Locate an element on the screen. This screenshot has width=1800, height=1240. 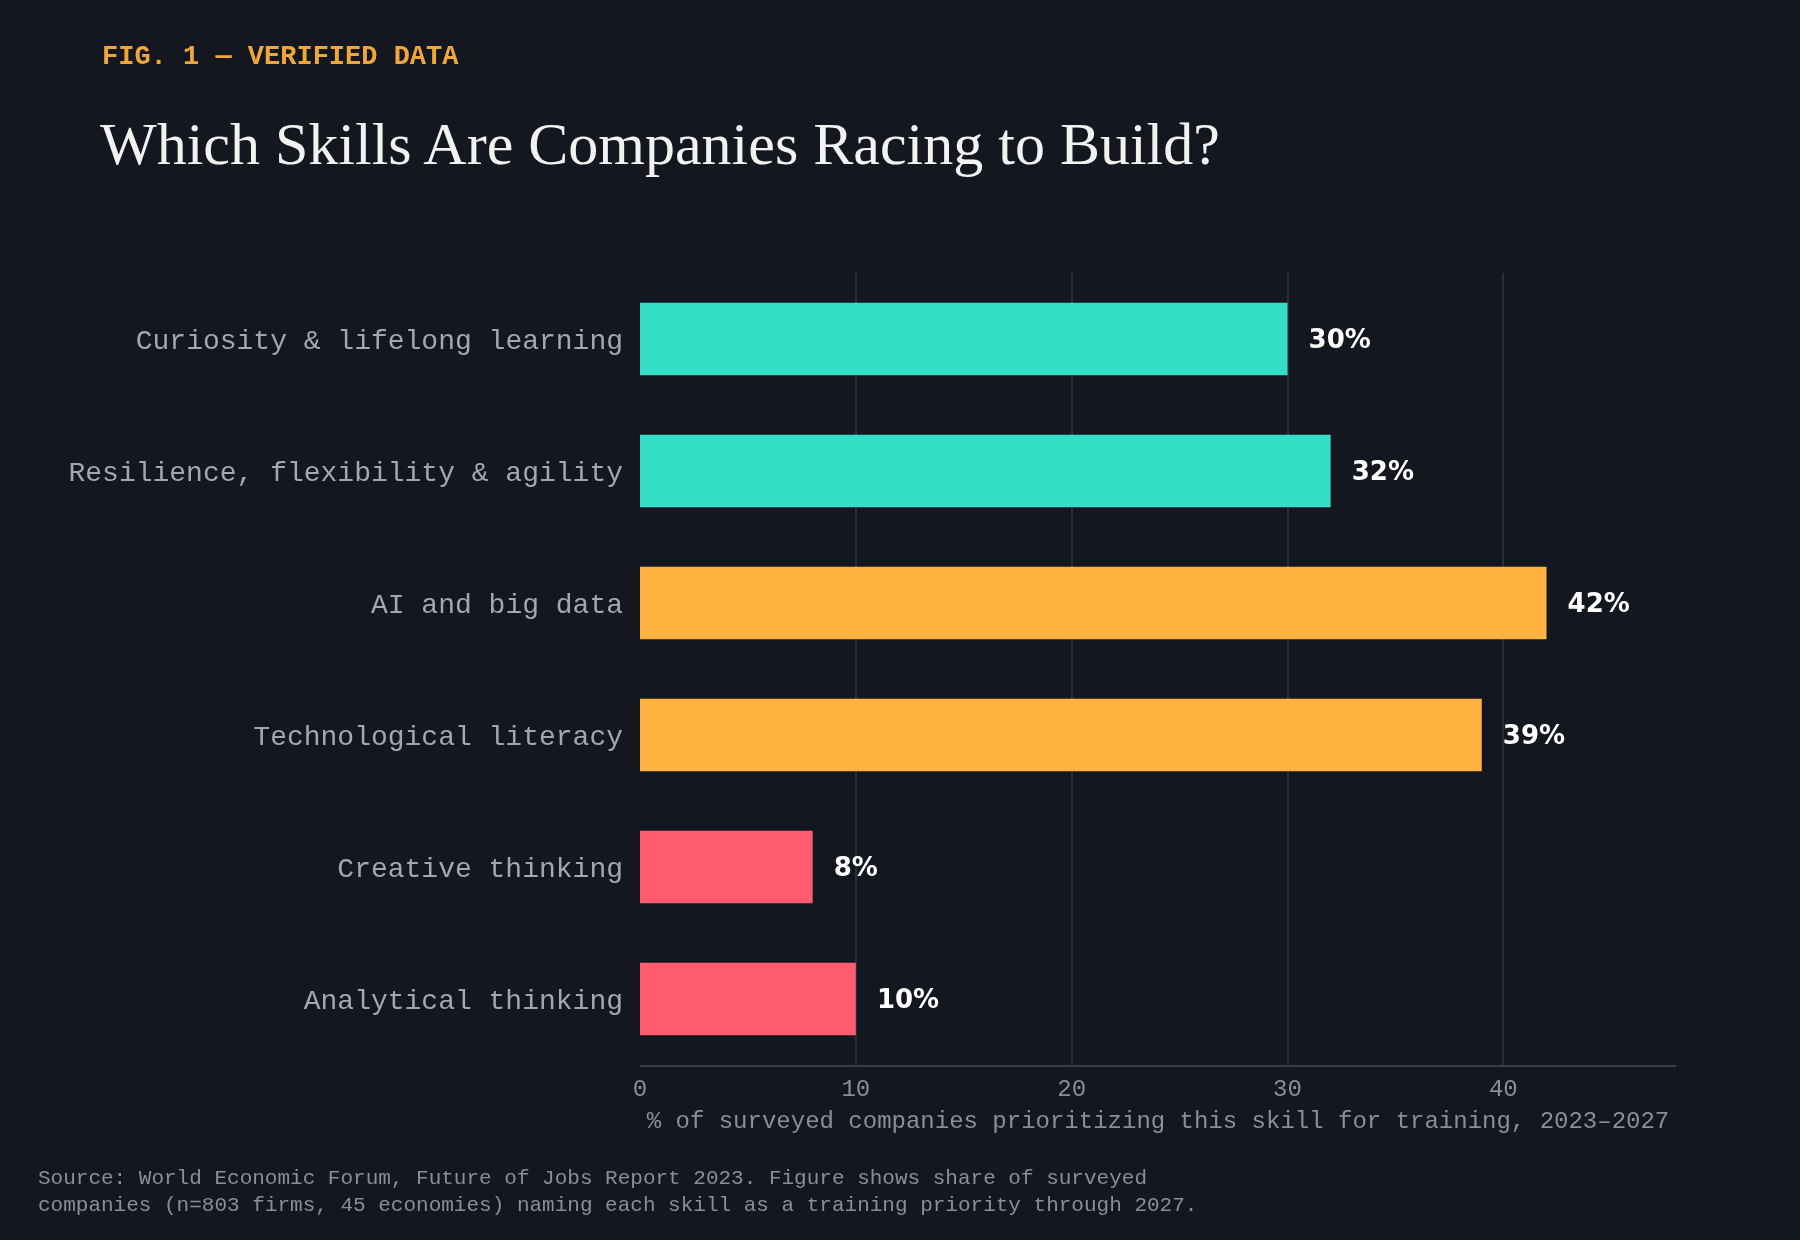
source-note: Source: World Economic Forum, Future of Jobs Report 2023. Figure shows share of surveyed companies (n=803 firms, 45 economies) naming each skill as a training priority through 2027. is located at coordinates (618, 1192).